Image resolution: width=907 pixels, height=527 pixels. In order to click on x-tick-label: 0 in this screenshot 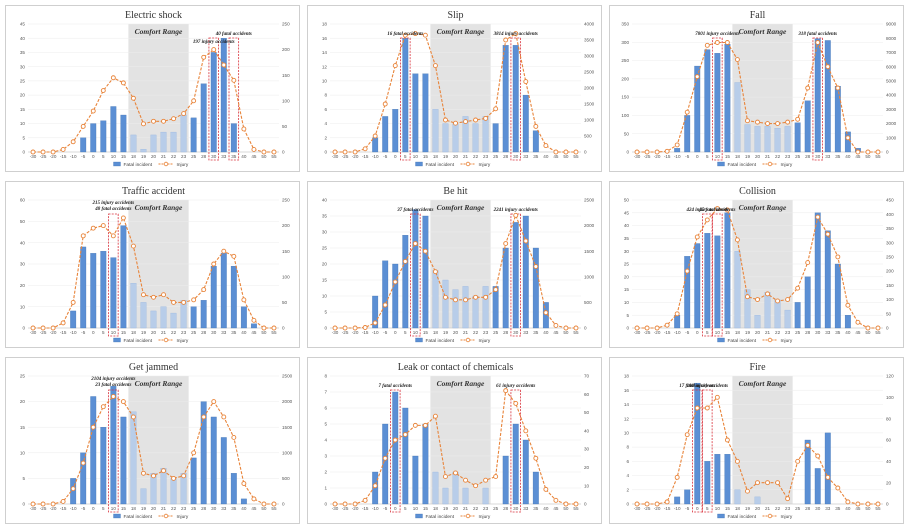, I will do `click(395, 332)`.